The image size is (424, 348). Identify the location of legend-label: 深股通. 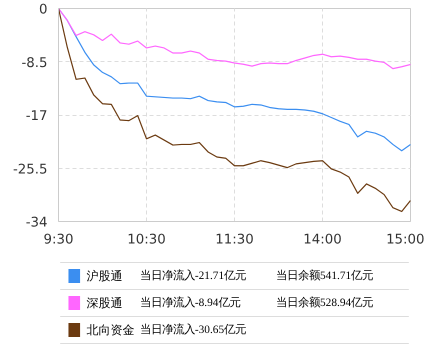
(104, 303).